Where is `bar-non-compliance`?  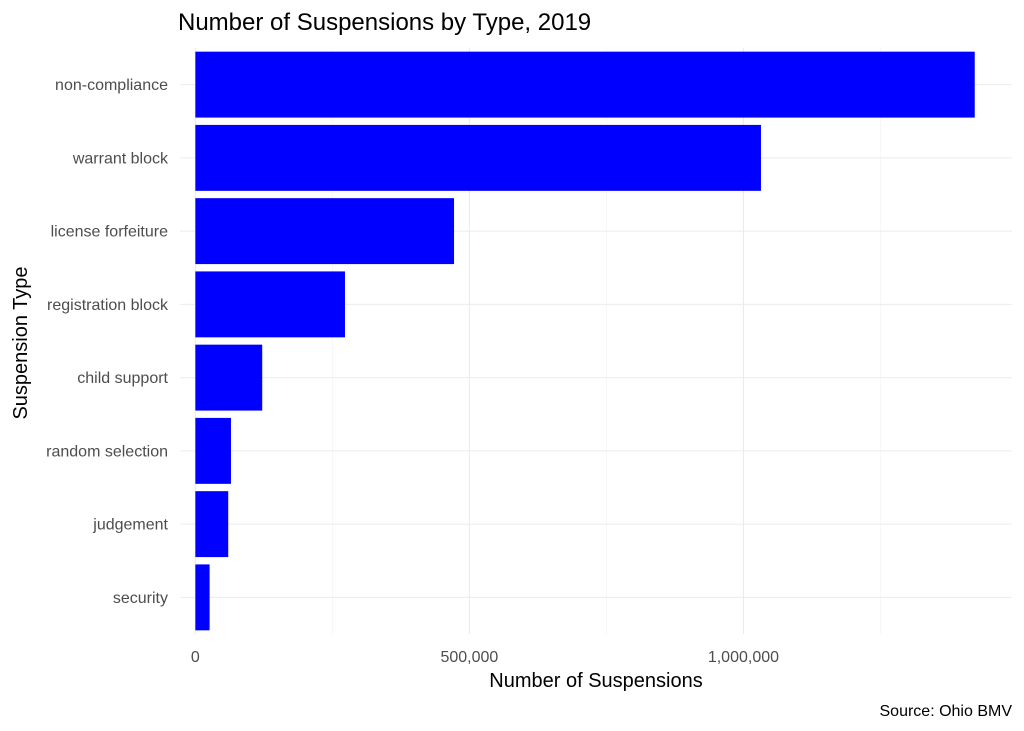 bar-non-compliance is located at coordinates (585, 84).